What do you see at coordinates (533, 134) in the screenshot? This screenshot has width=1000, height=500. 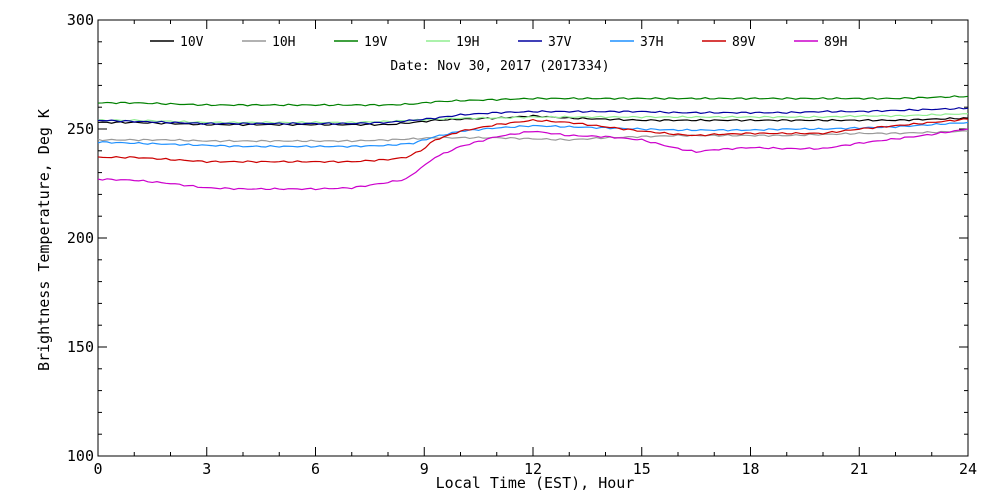 I see `series-line-37h` at bounding box center [533, 134].